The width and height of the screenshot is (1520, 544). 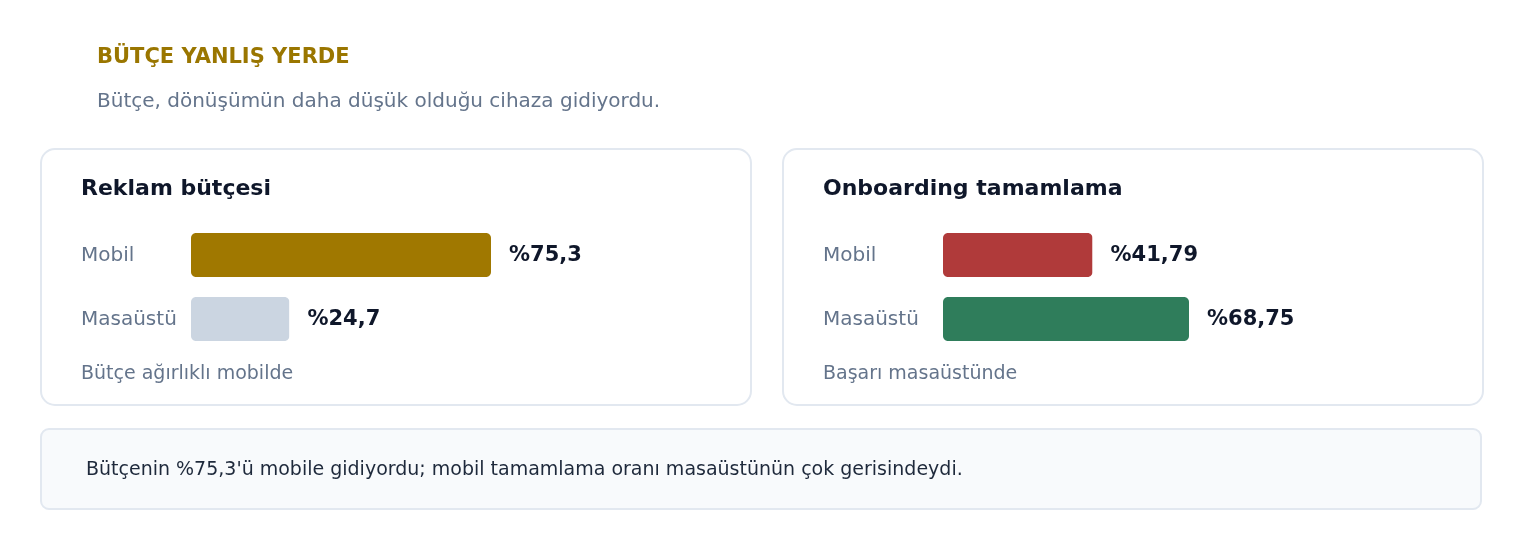 I want to click on data-label: %75,3, so click(x=545, y=254).